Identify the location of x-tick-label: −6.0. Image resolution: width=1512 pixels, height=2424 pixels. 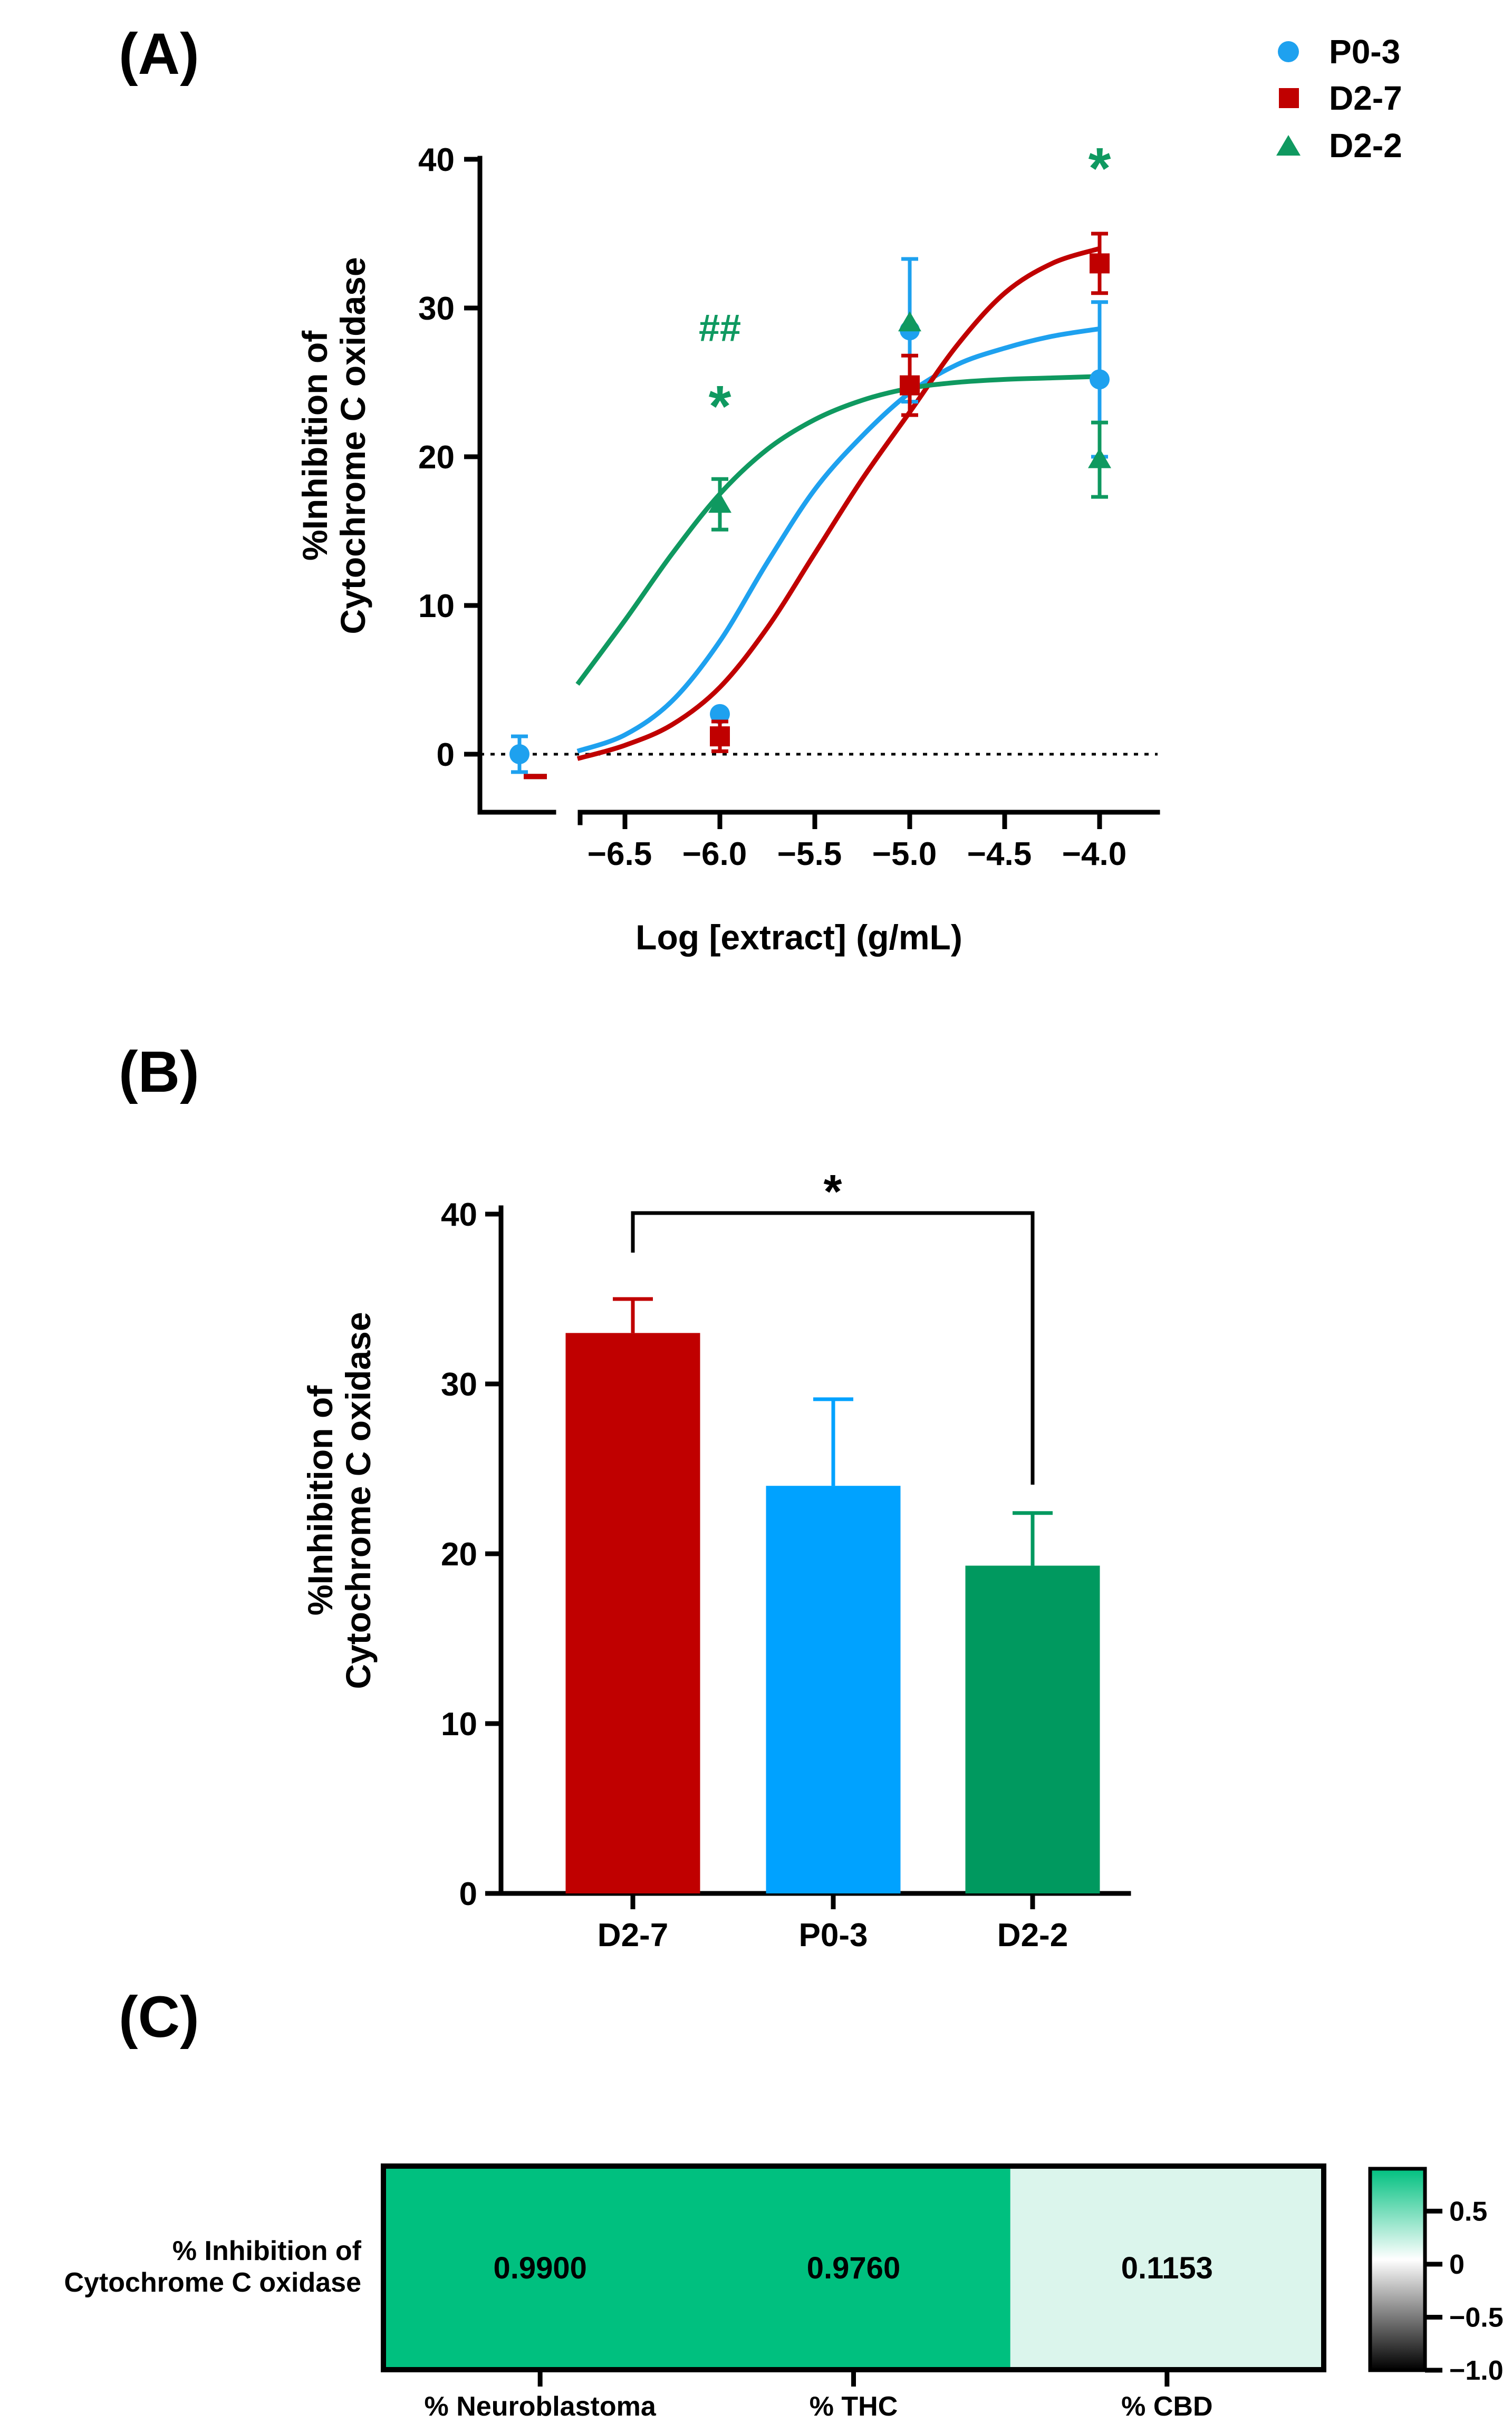
(714, 854).